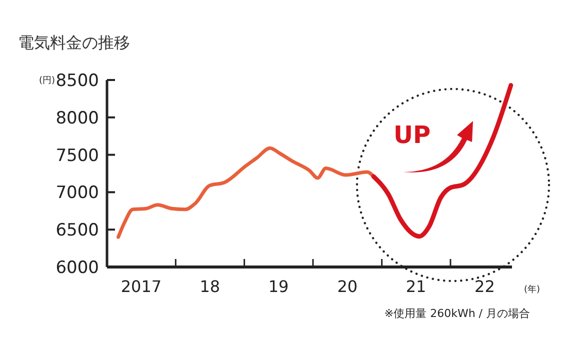  Describe the element at coordinates (532, 289) in the screenshot. I see `x-axis-title: (年)` at that location.